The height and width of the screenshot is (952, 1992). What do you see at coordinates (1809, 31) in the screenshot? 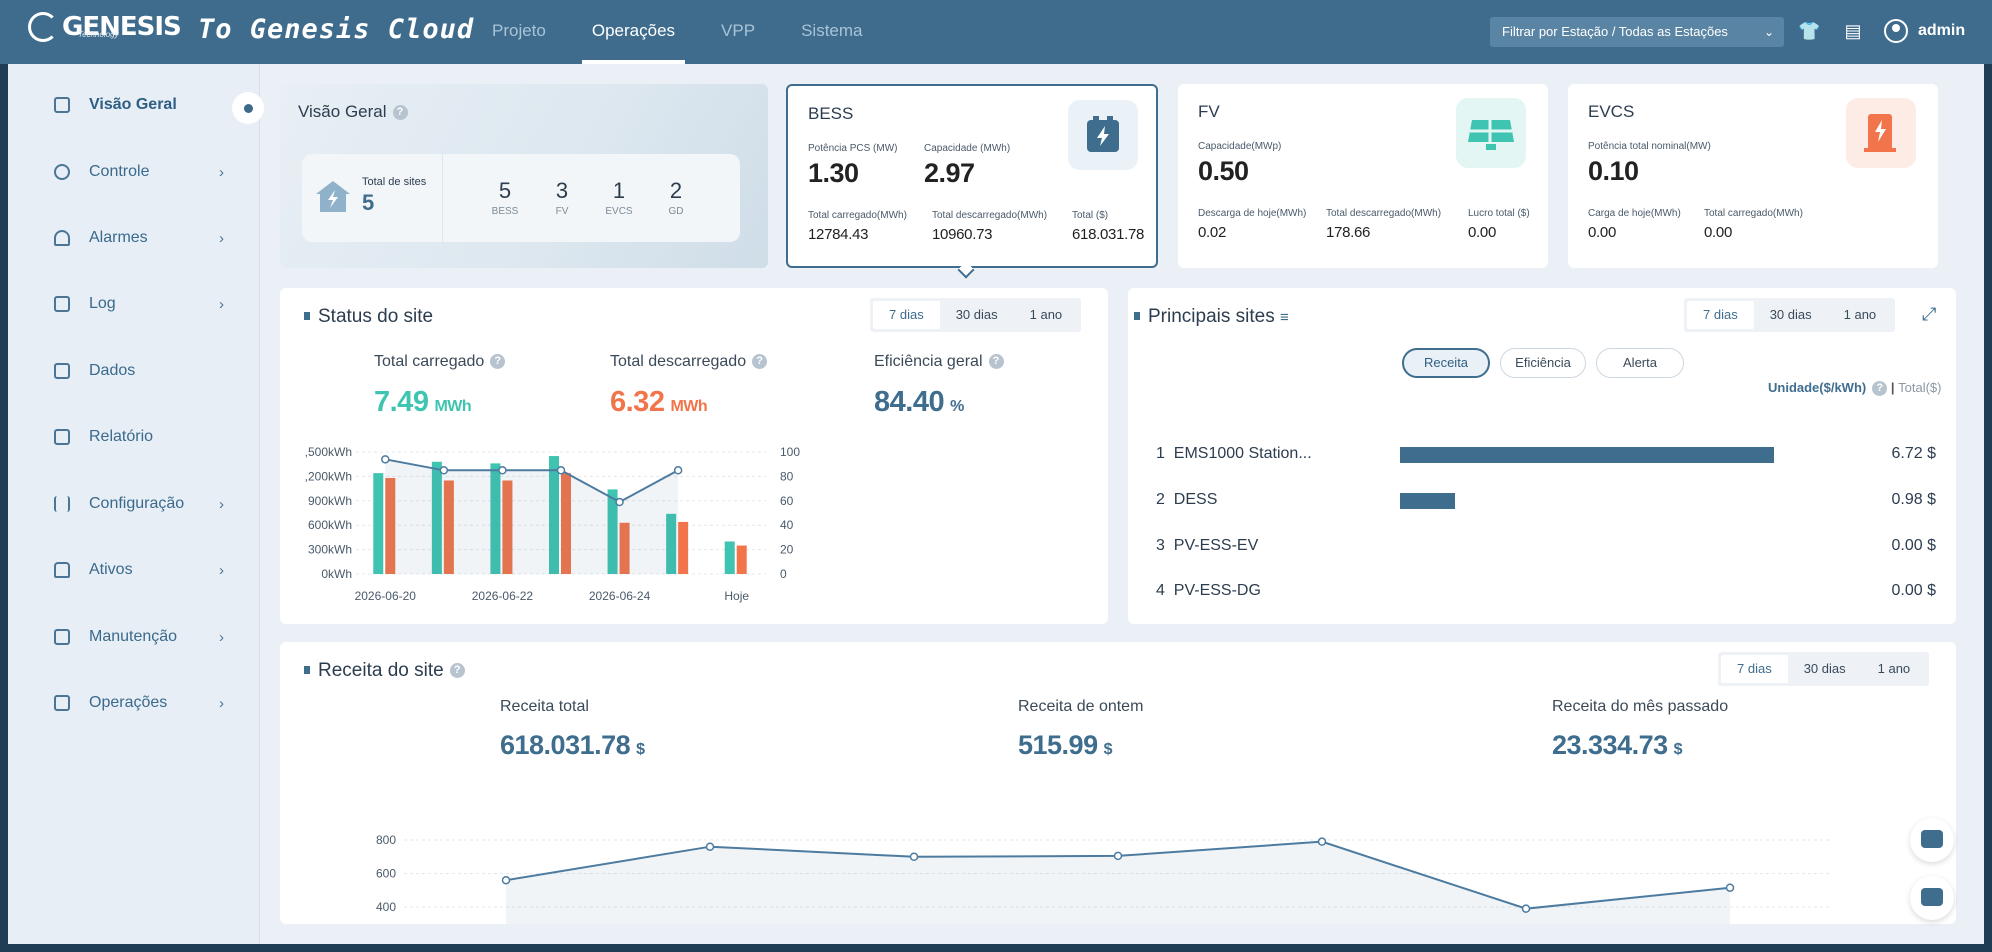
I see `theme-shirt-icon: 👕` at bounding box center [1809, 31].